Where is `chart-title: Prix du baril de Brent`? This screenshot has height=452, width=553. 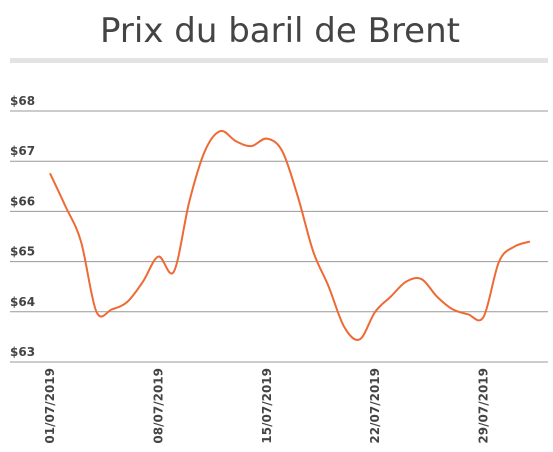 chart-title: Prix du baril de Brent is located at coordinates (280, 31).